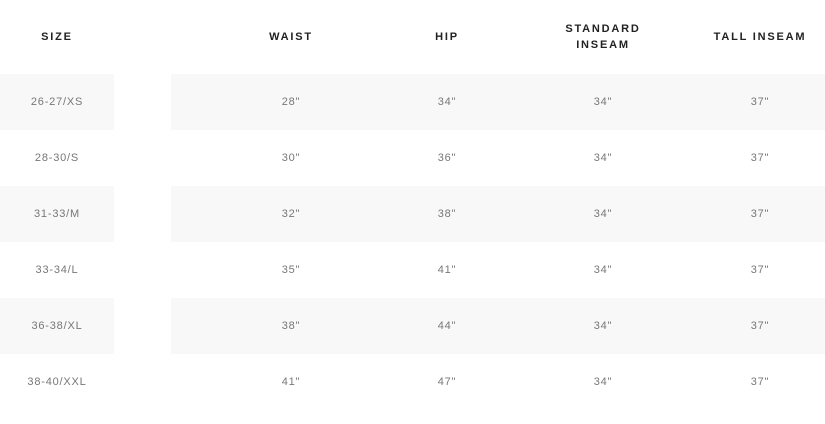 Image resolution: width=825 pixels, height=424 pixels. I want to click on table-row: 26-27/XS 28" 34" 34" 37", so click(412, 102).